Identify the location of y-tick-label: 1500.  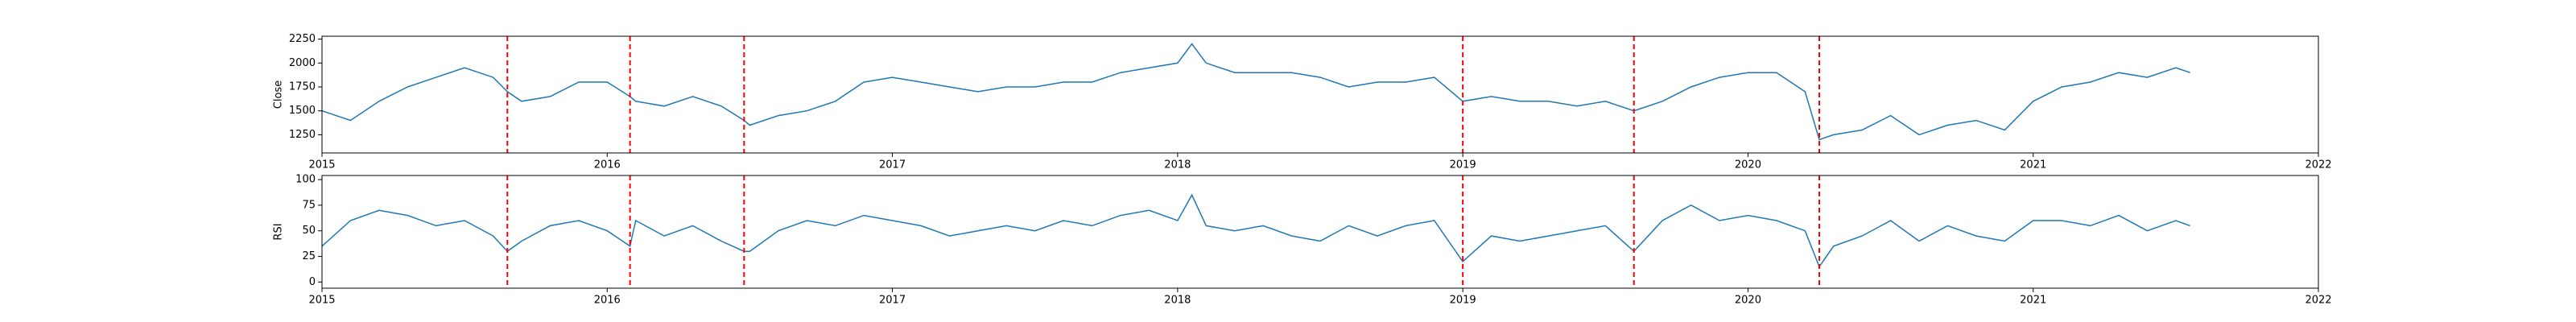
(302, 111).